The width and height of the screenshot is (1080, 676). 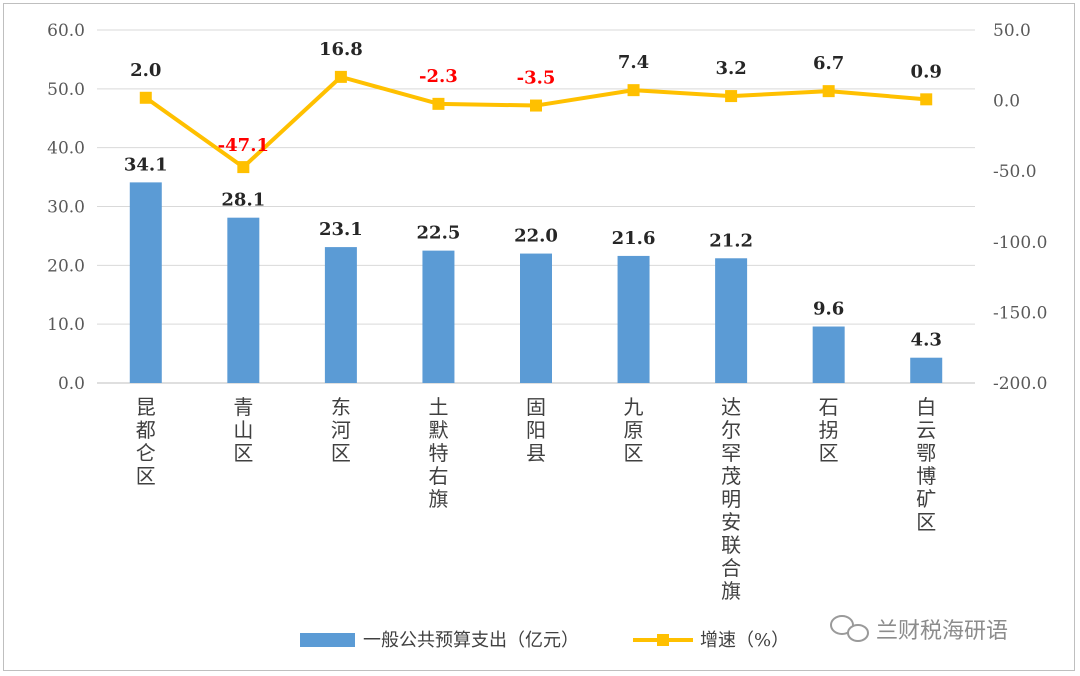 I want to click on y-left-tick-label: 40.0, so click(x=66, y=149).